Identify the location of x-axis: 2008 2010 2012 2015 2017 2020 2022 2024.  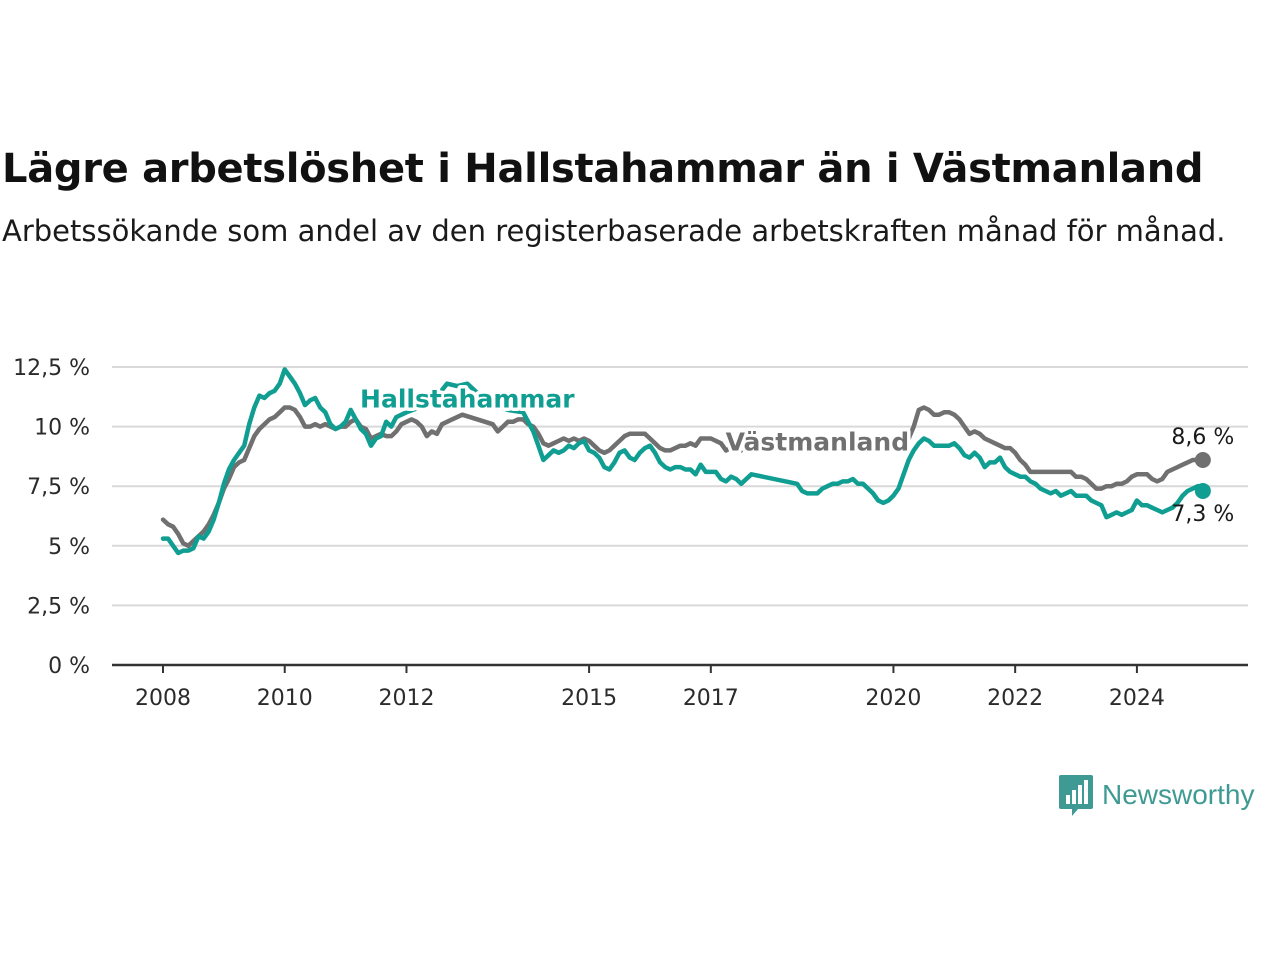
(650, 688).